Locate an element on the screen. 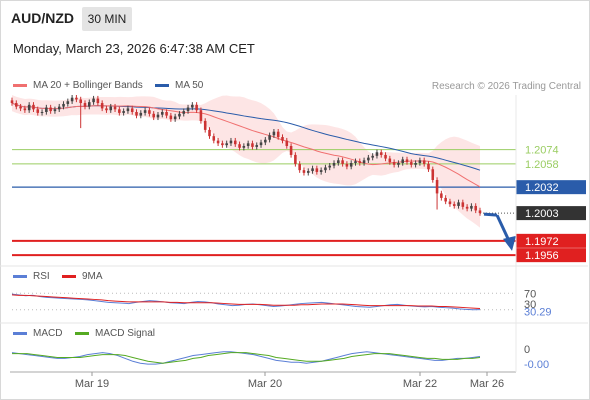 The image size is (590, 400). support-label-1: 1.1972 is located at coordinates (542, 242).